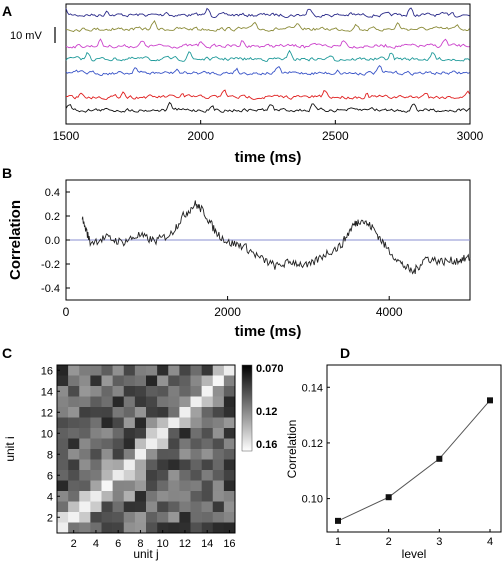 The width and height of the screenshot is (504, 562). Describe the element at coordinates (389, 312) in the screenshot. I see `x-tick-label: 4000` at that location.